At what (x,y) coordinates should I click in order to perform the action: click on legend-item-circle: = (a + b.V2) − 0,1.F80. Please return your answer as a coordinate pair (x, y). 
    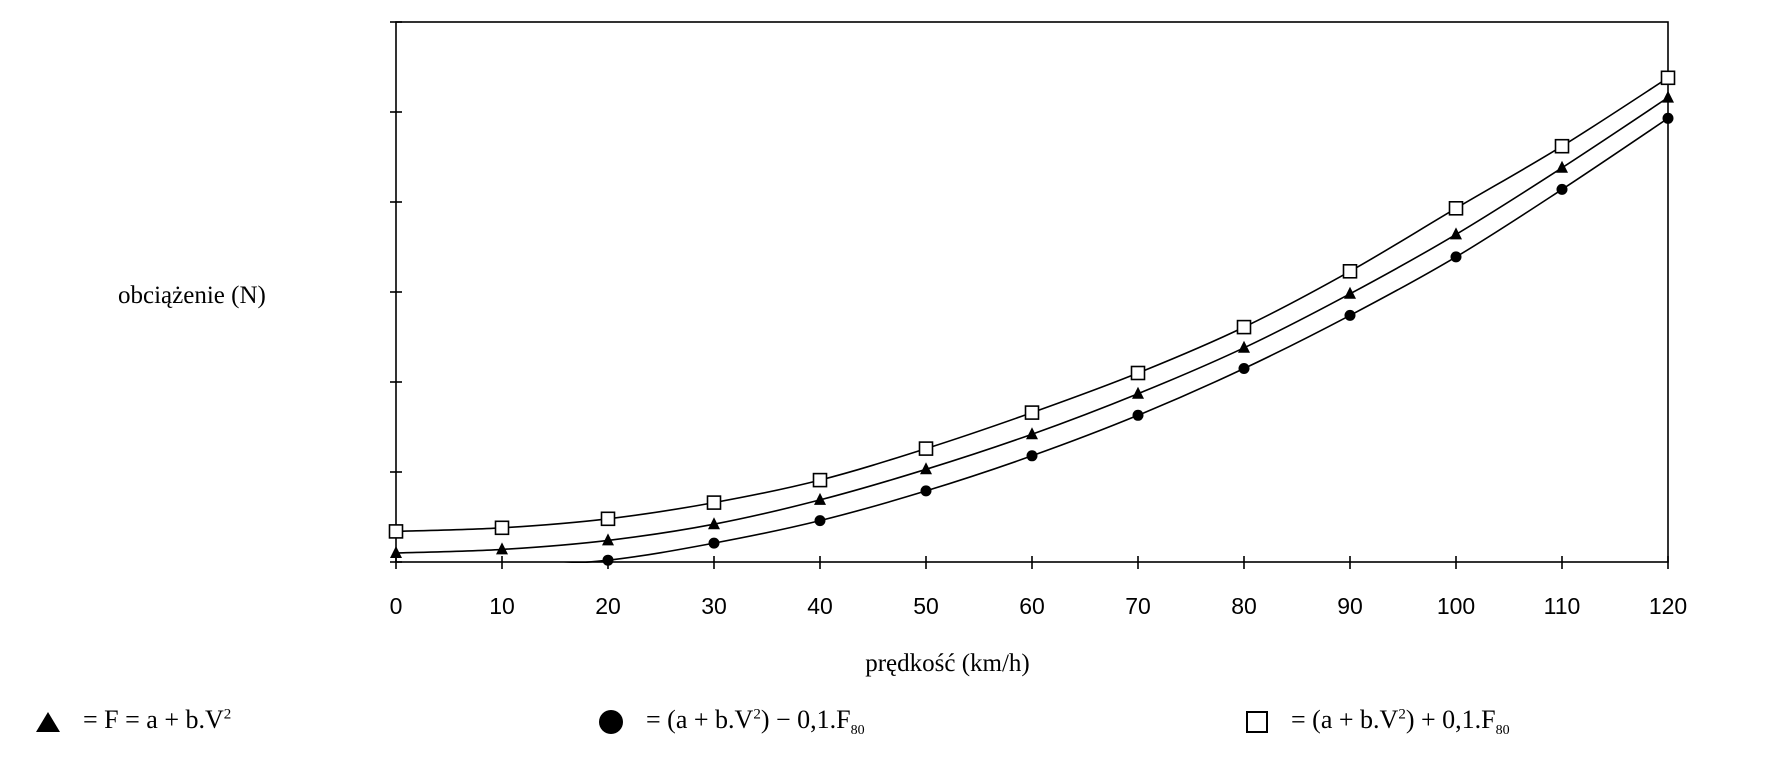
    Looking at the image, I should click on (731, 722).